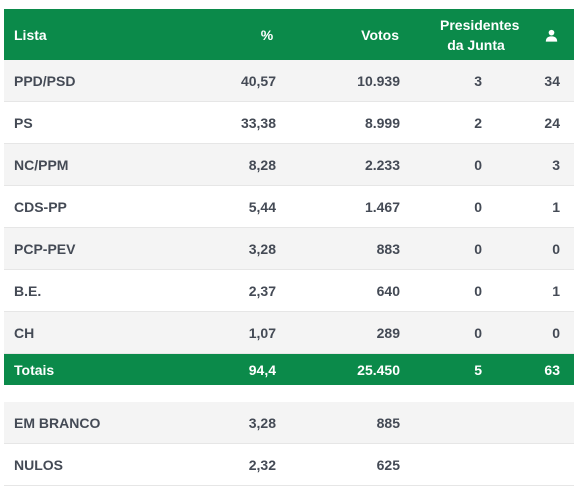  Describe the element at coordinates (258, 80) in the screenshot. I see `row-percent: 40,57` at that location.